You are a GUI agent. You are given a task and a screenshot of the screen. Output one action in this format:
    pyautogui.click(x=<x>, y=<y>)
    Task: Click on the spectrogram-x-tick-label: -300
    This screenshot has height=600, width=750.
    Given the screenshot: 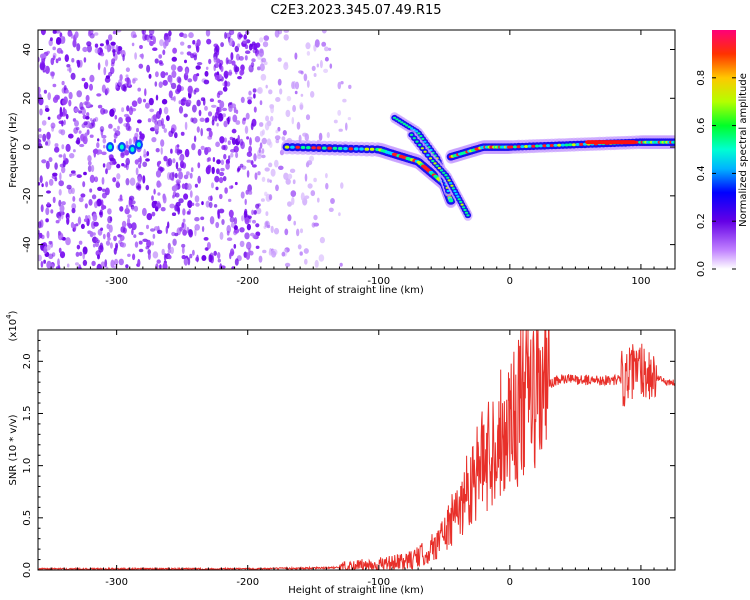 What is the action you would take?
    pyautogui.click(x=116, y=281)
    